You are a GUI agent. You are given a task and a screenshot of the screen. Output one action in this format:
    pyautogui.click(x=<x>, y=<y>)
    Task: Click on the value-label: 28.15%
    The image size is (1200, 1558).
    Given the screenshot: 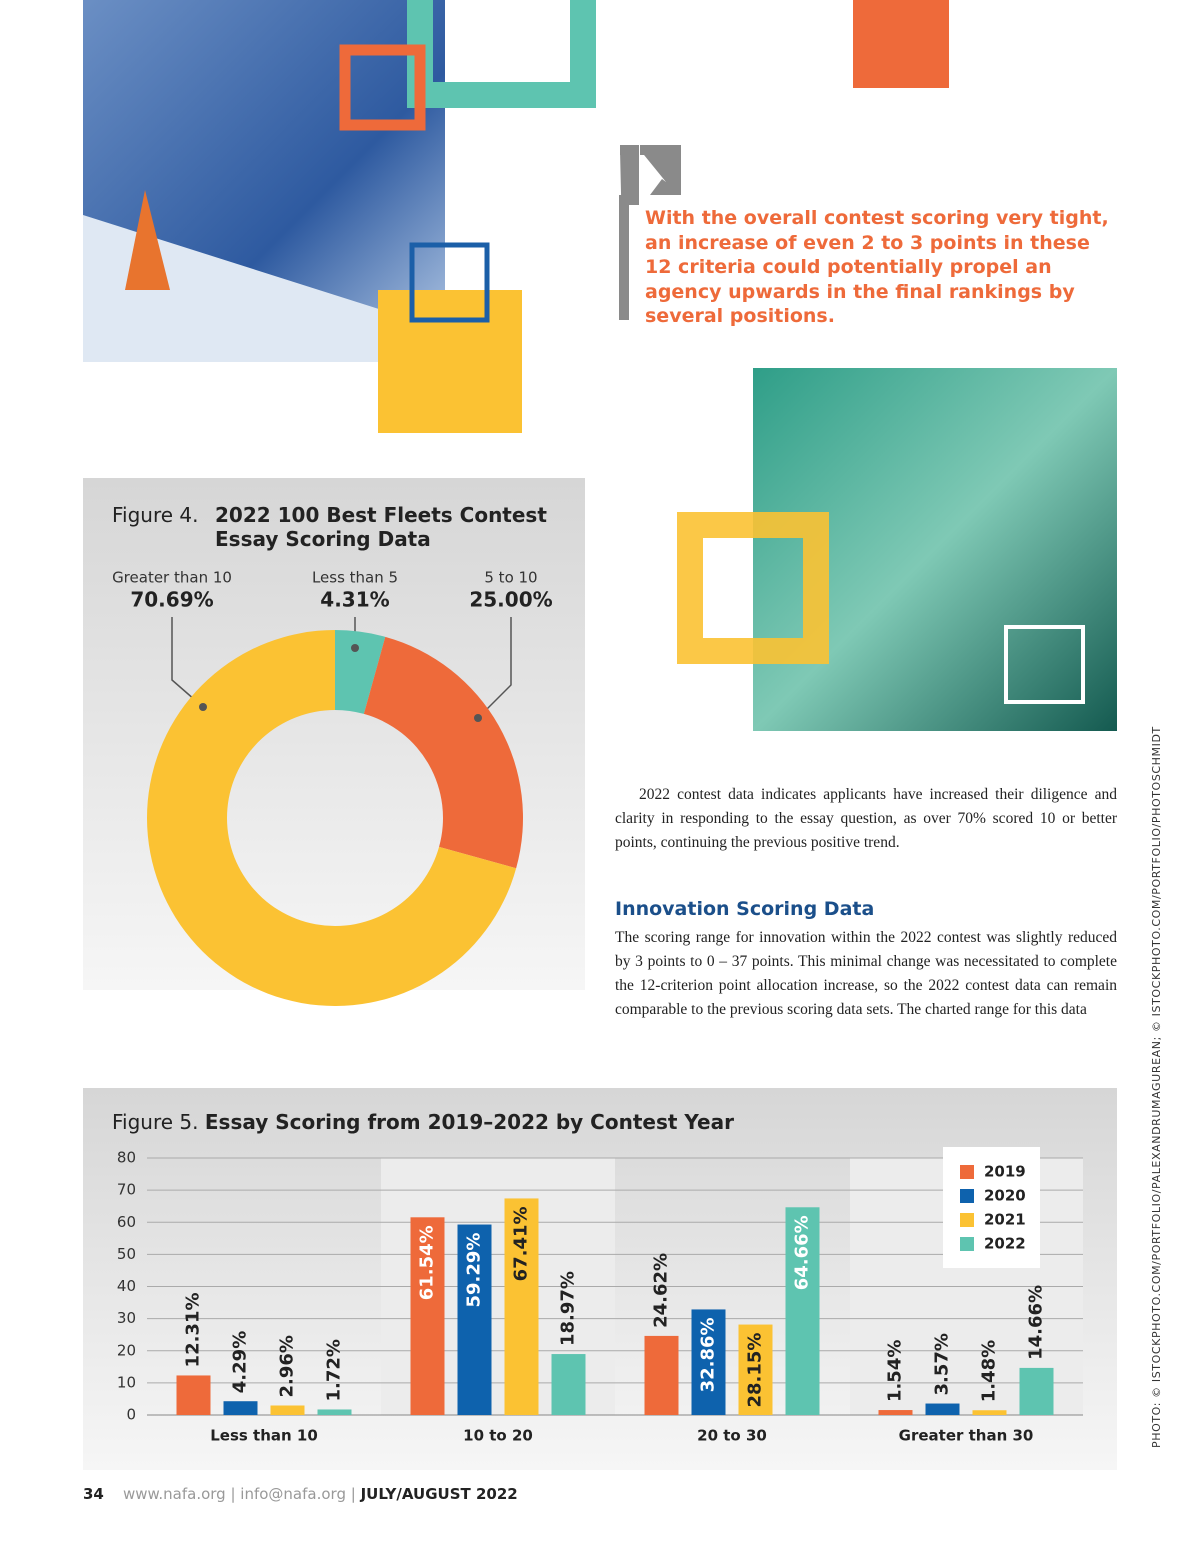 What is the action you would take?
    pyautogui.click(x=755, y=1370)
    